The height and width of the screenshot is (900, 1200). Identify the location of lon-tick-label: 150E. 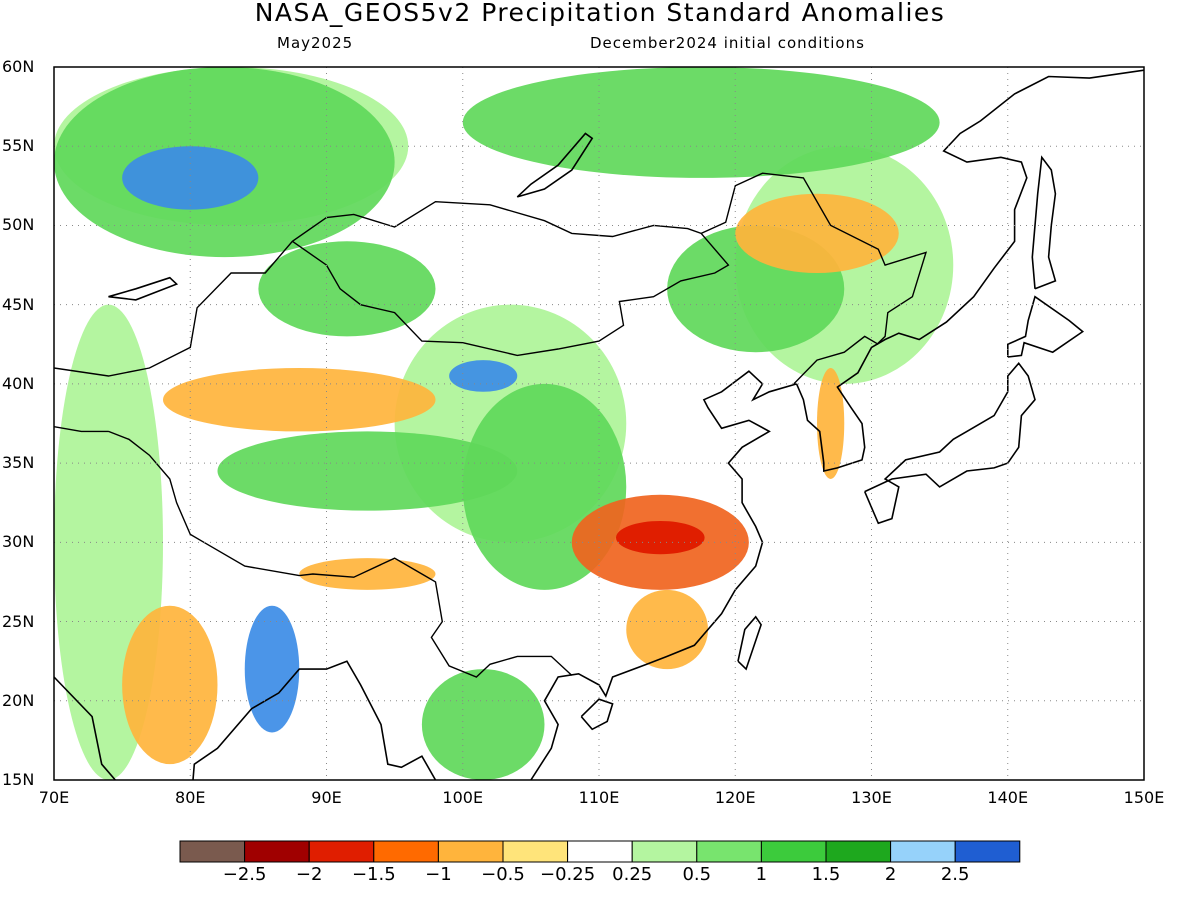
(1144, 797).